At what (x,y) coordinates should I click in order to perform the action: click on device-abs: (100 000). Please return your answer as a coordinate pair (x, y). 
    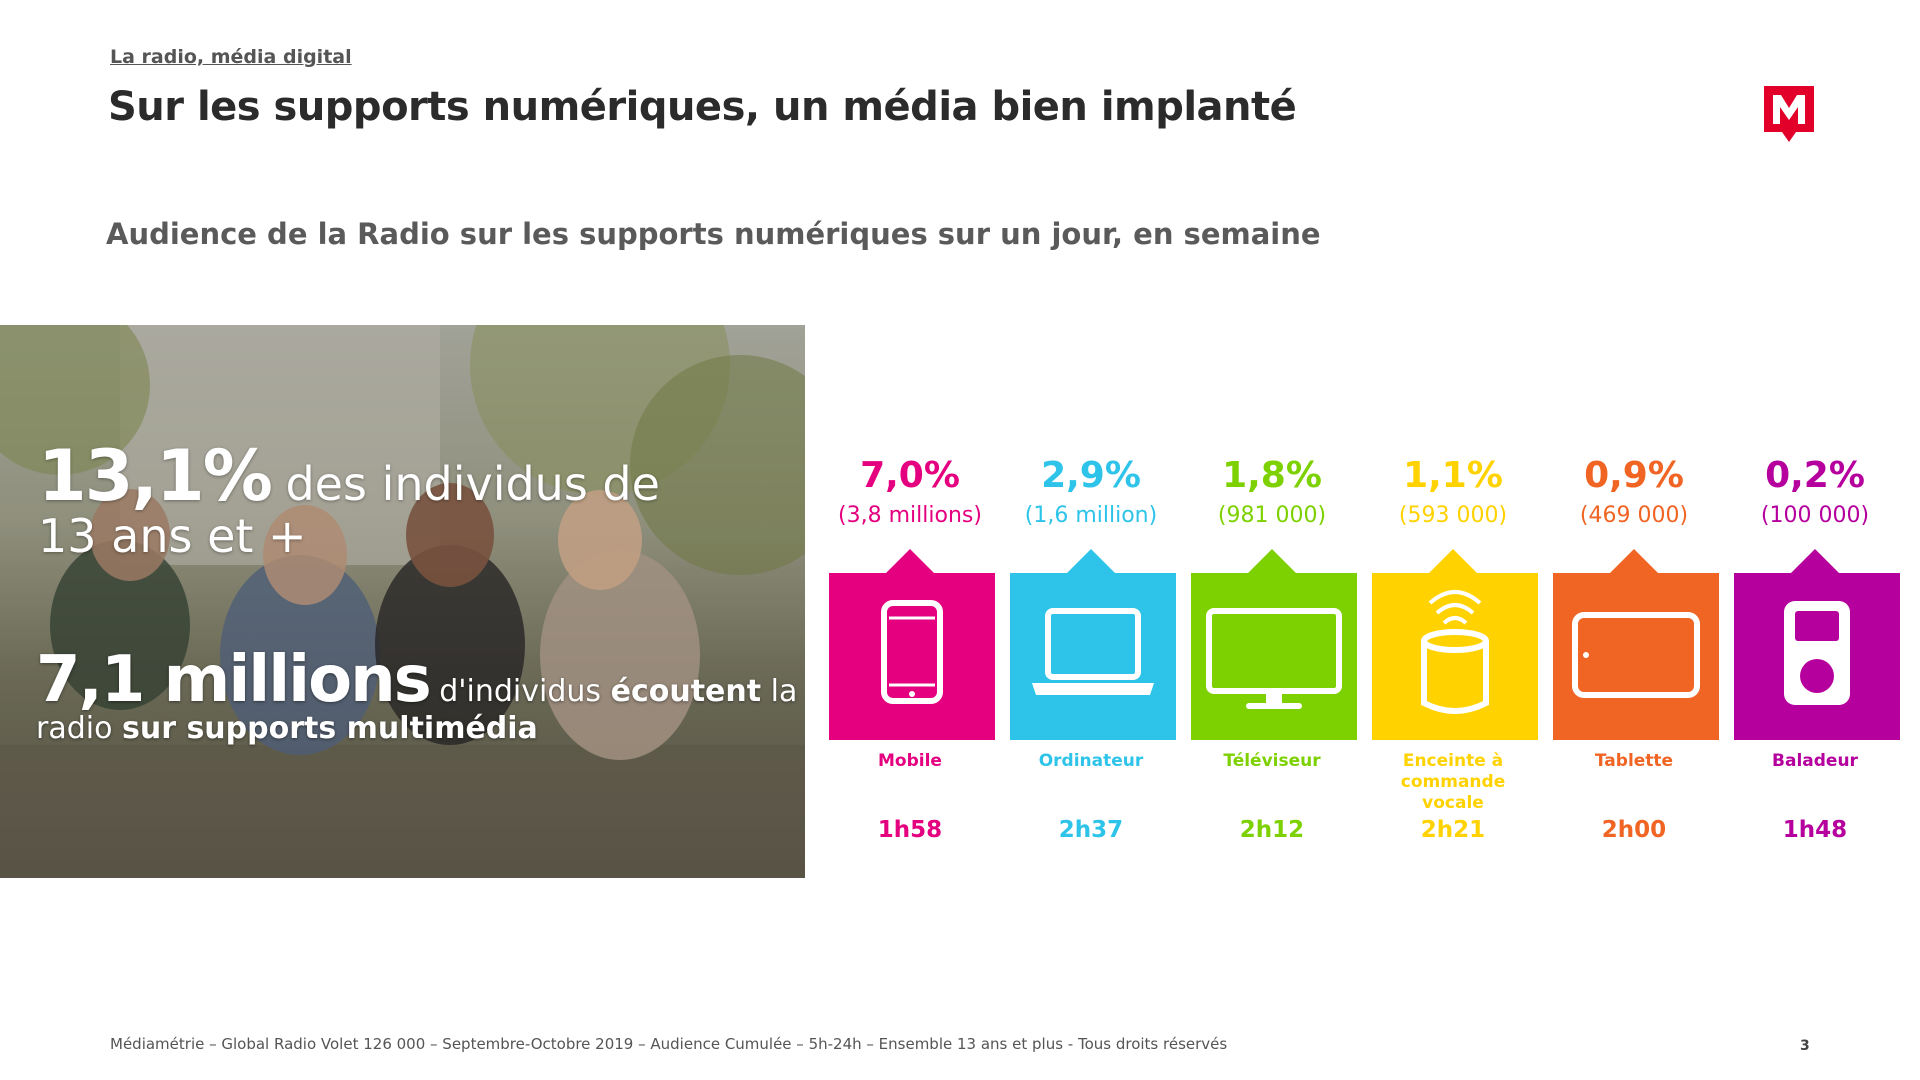
    Looking at the image, I should click on (1815, 515).